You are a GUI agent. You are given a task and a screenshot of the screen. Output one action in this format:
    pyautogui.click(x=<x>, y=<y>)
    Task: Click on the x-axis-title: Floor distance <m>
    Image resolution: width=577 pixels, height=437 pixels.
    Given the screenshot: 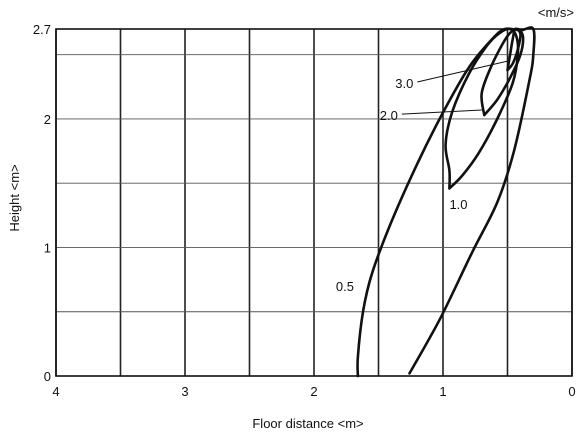 What is the action you would take?
    pyautogui.click(x=307, y=423)
    